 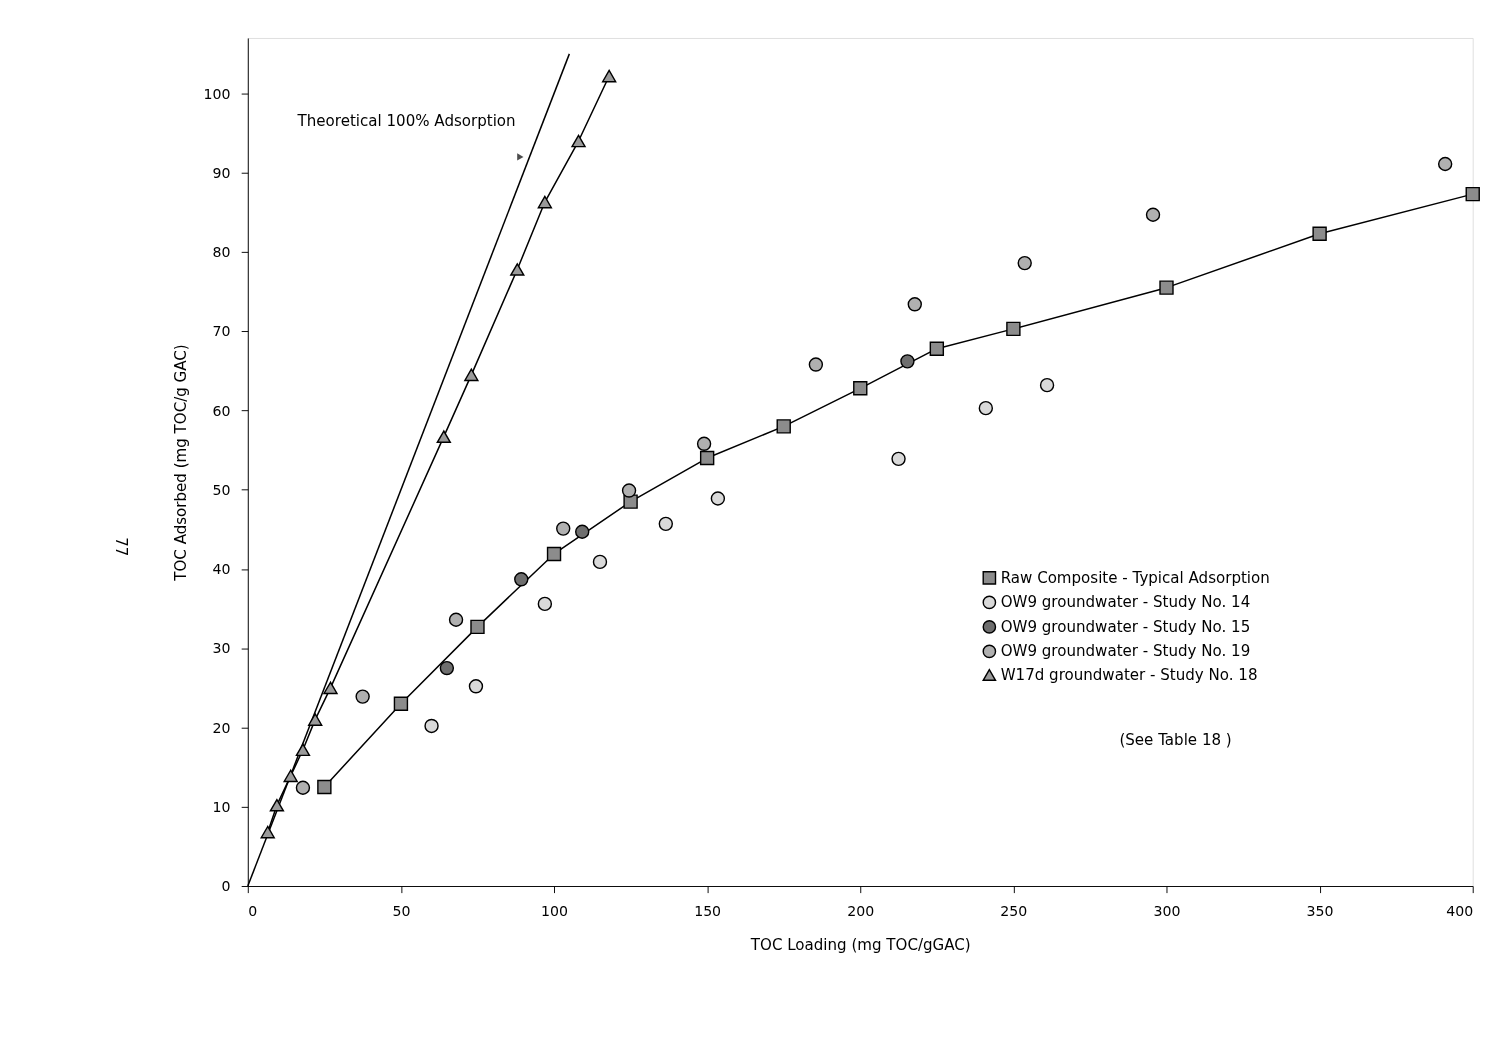 I want to click on legend-label: Raw Composite - Typical Adsorption, so click(x=1135, y=577).